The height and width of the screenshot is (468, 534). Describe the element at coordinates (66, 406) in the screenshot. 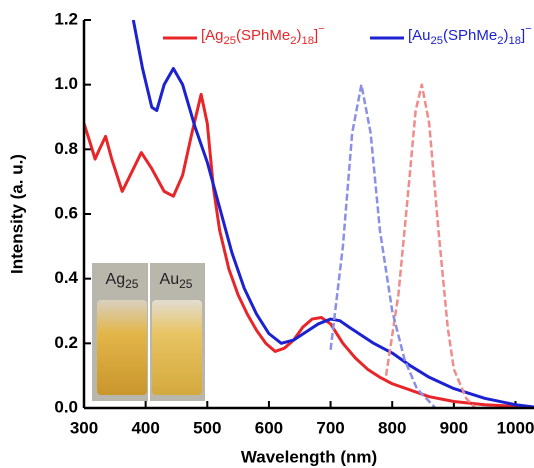

I see `y-tick-label: 0.0` at that location.